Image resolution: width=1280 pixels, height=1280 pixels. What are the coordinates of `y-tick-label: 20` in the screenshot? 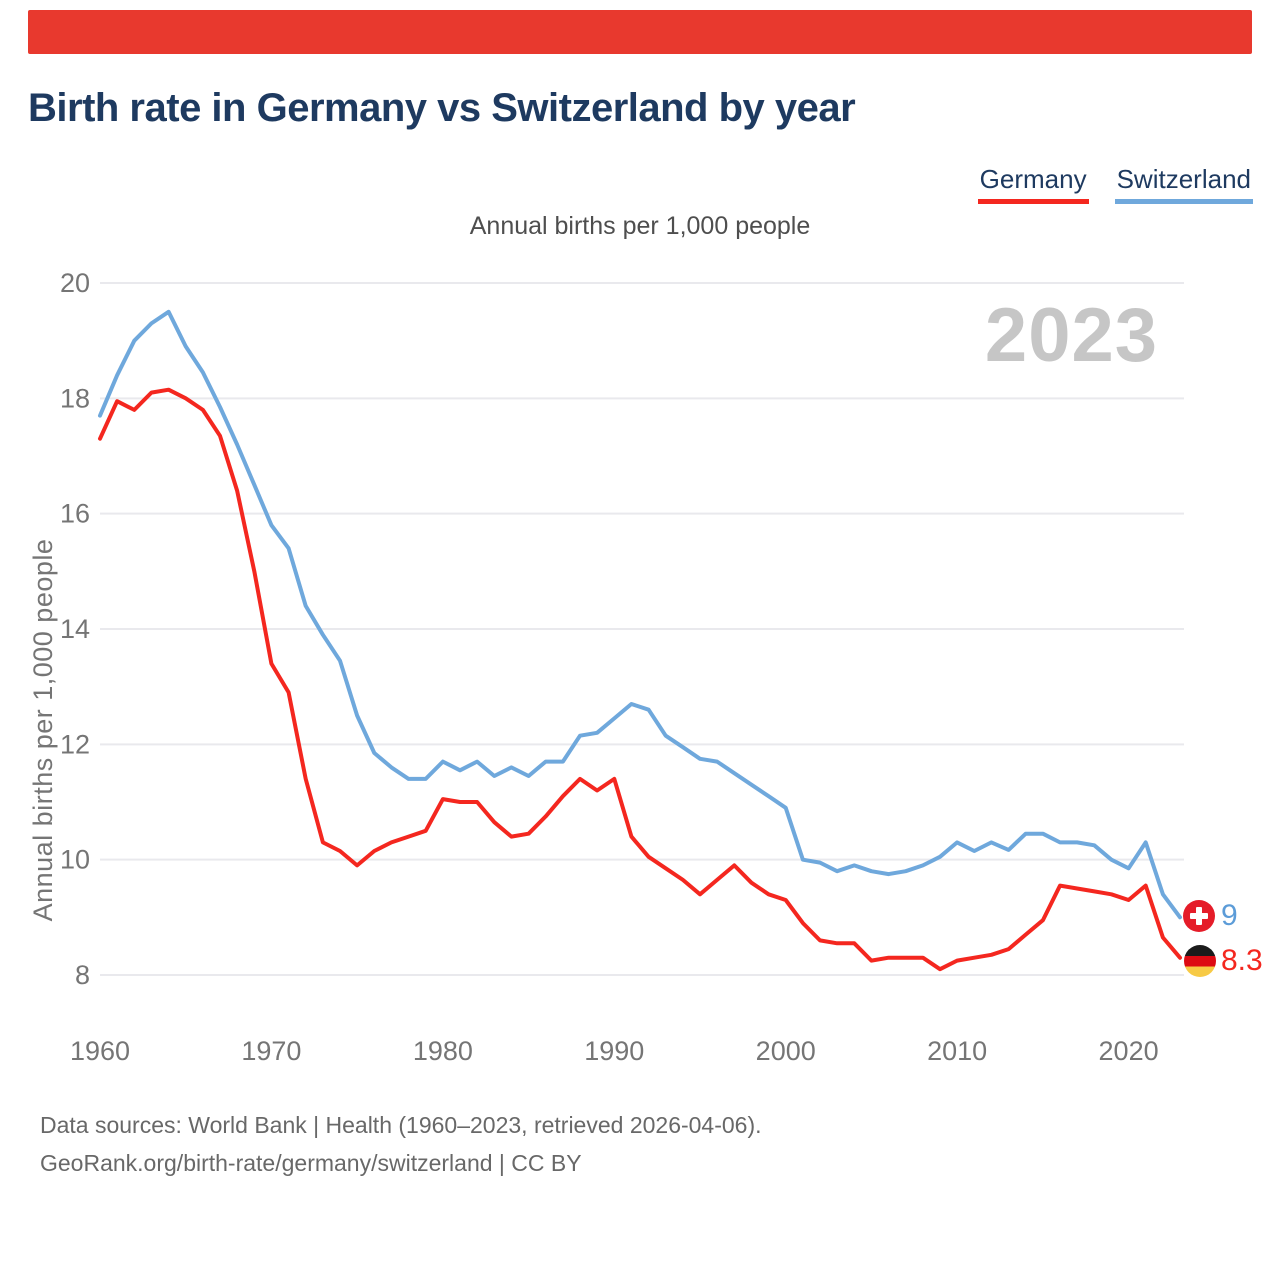 It's located at (75, 283).